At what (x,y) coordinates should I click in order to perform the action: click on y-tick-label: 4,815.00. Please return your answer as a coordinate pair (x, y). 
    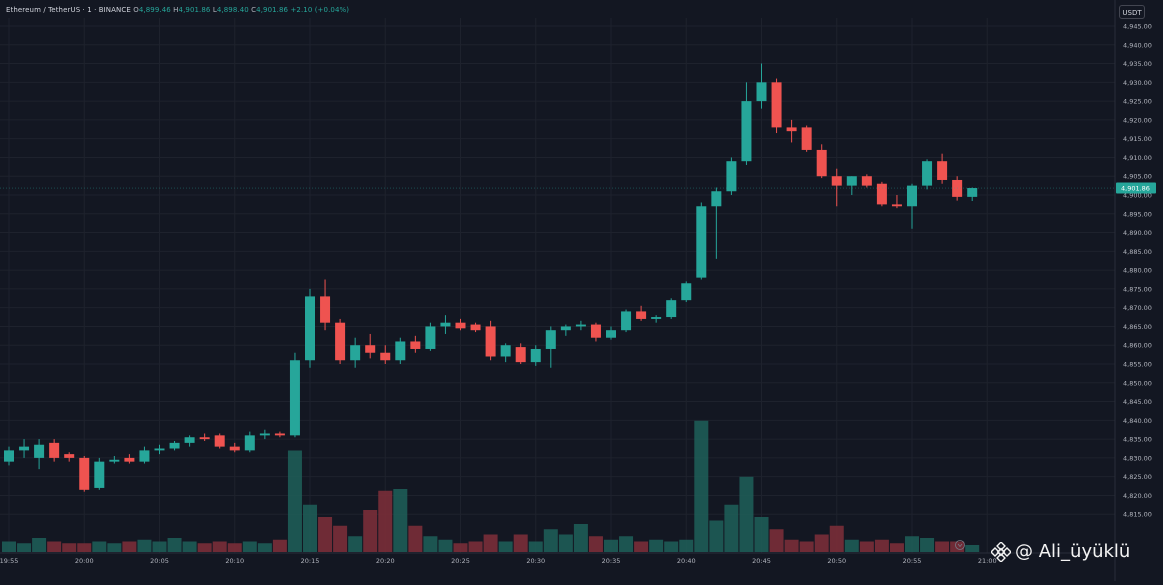
    Looking at the image, I should click on (1137, 515).